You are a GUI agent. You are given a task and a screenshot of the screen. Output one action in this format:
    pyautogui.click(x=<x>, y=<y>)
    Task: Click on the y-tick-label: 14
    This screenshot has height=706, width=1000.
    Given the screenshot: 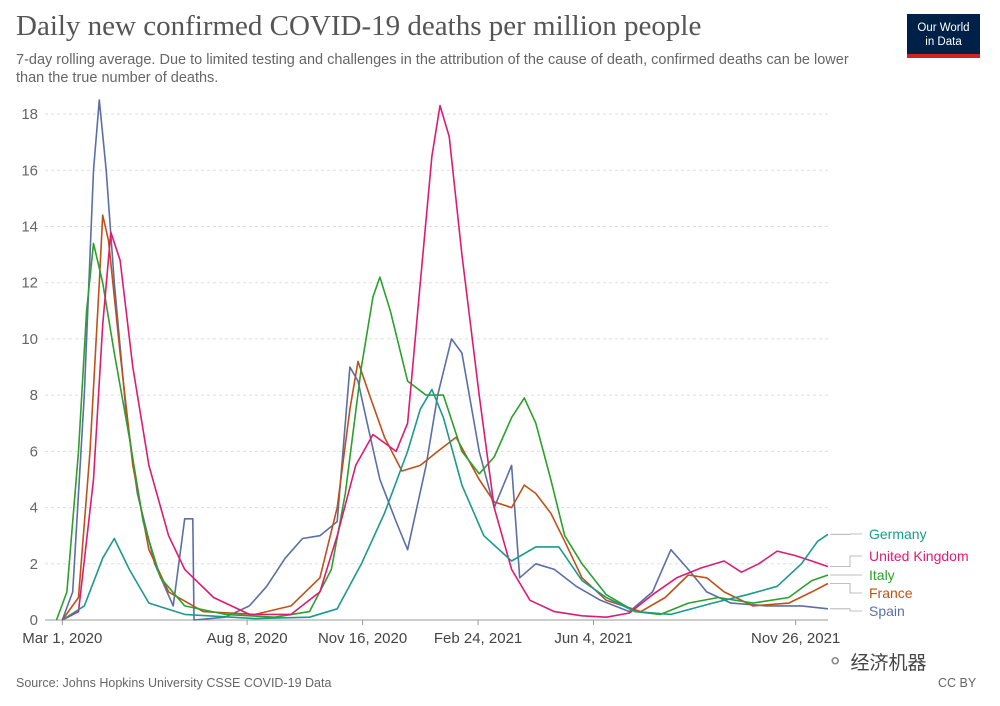 What is the action you would take?
    pyautogui.click(x=29, y=226)
    